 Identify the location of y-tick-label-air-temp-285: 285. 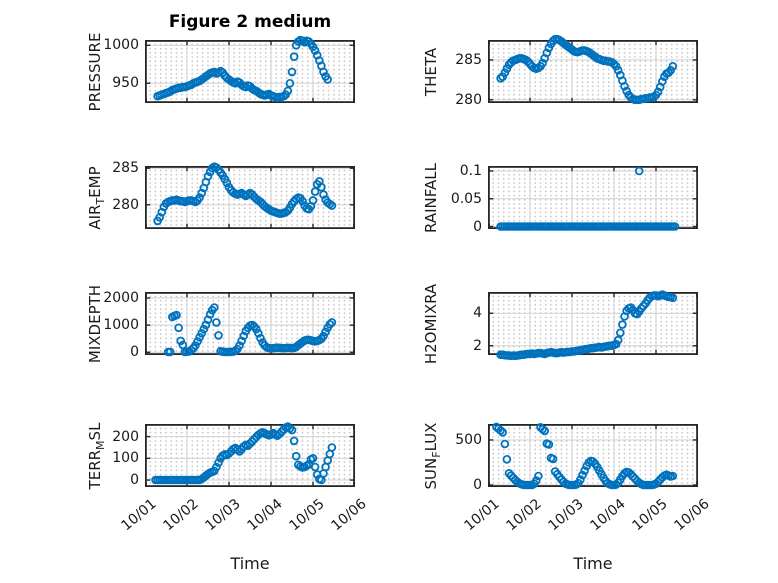
(125, 168).